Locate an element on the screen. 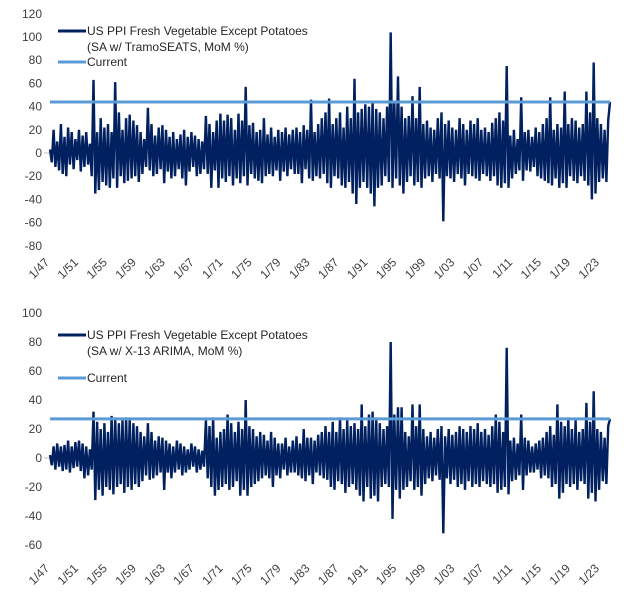  legend-label-series-line2: (SA w/ X-13 ARIMA, MoM %) is located at coordinates (164, 351).